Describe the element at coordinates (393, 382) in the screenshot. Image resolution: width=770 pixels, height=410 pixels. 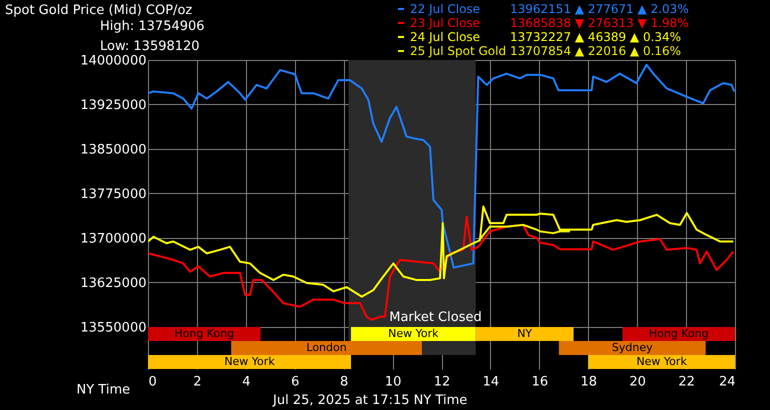
I see `x-tick-label: 10` at that location.